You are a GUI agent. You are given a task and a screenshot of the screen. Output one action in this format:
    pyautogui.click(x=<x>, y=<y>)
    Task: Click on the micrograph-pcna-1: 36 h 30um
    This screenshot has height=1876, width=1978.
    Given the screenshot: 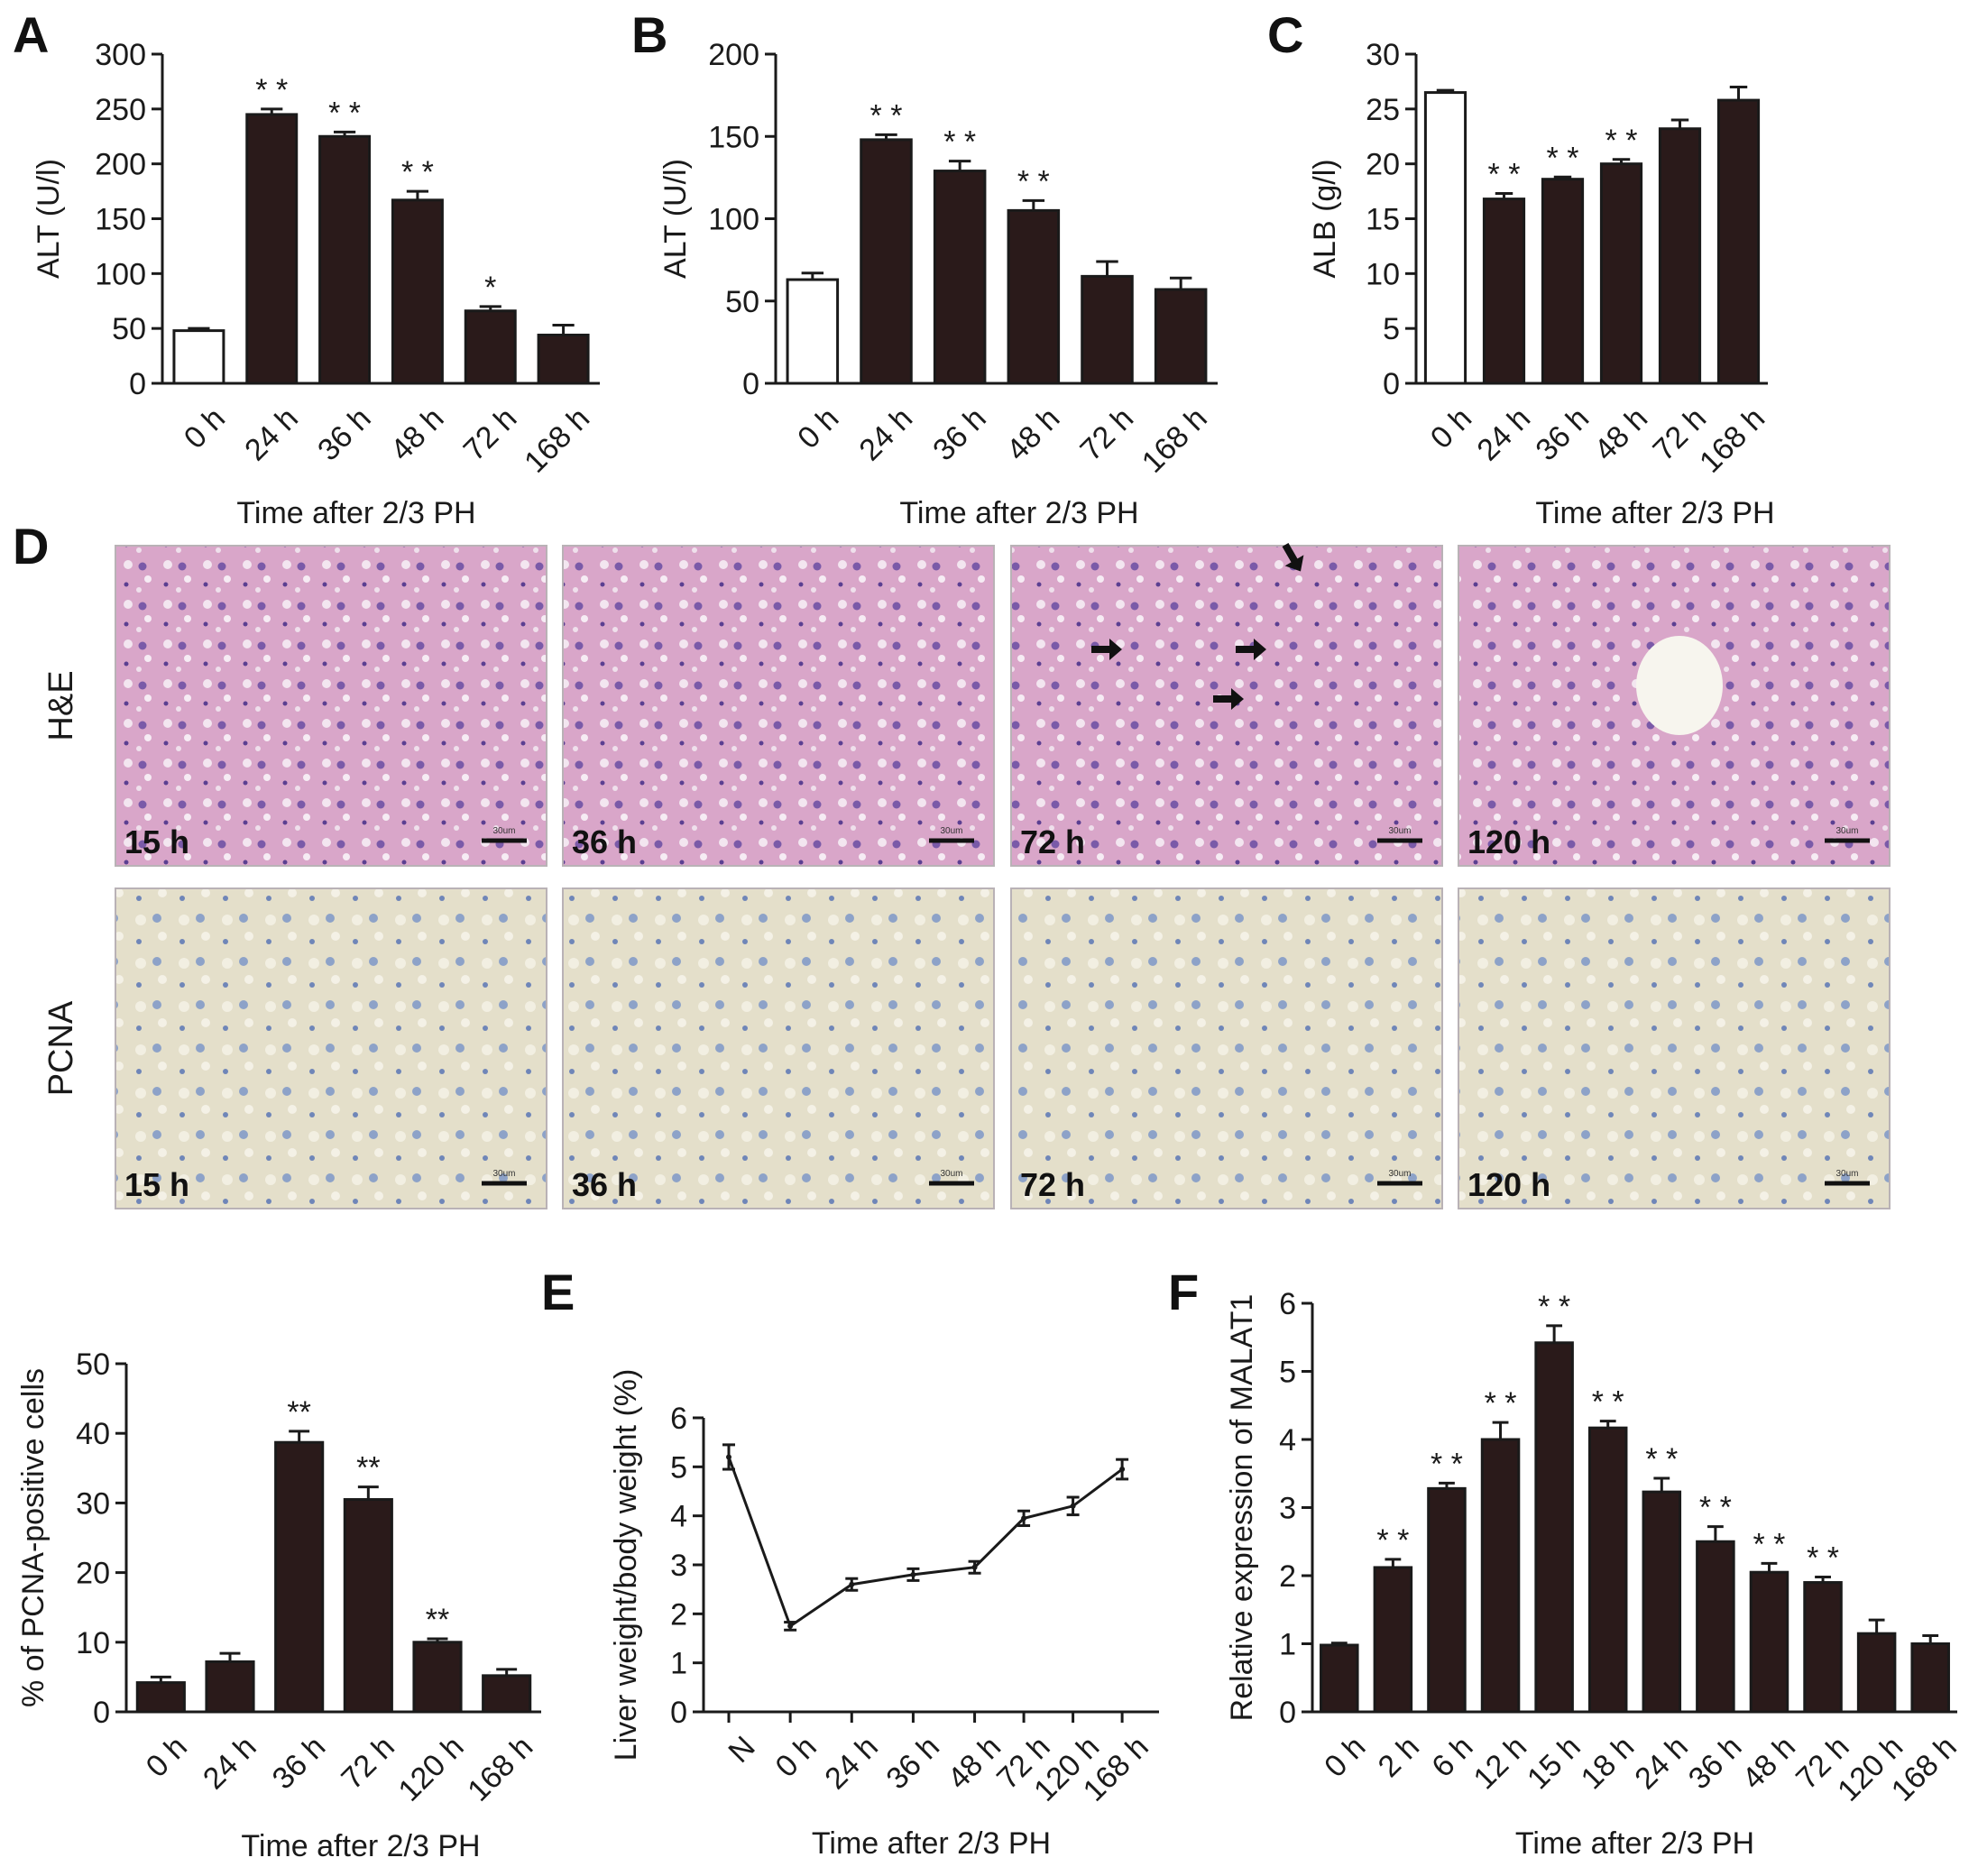 What is the action you would take?
    pyautogui.click(x=779, y=1048)
    